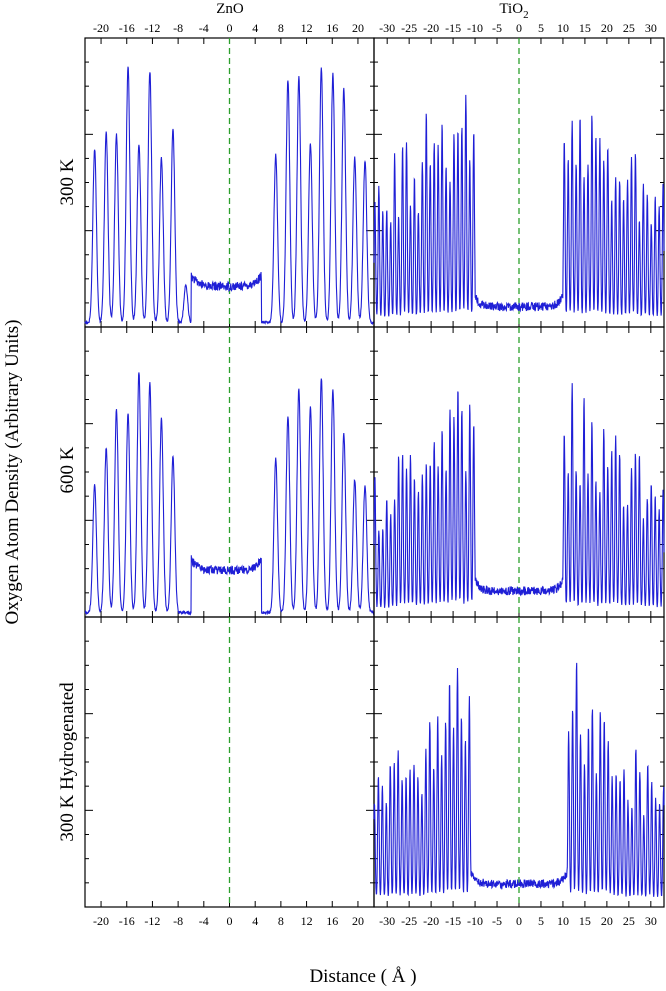 Image resolution: width=666 pixels, height=991 pixels. Describe the element at coordinates (453, 28) in the screenshot. I see `x-tick-label-top-tio2: -15` at that location.